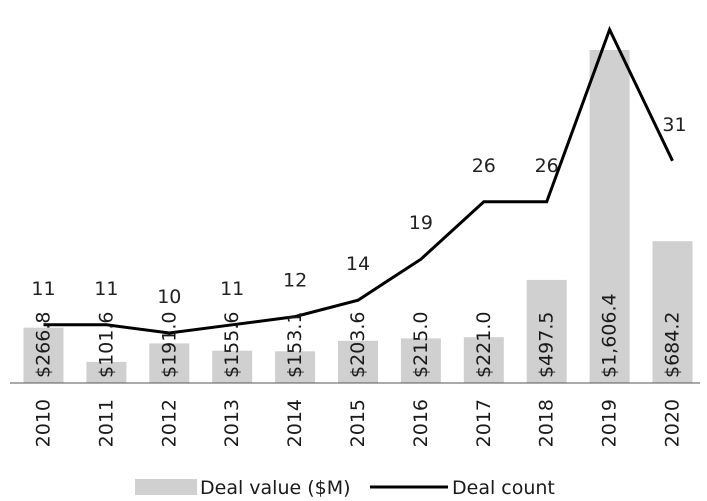 The image size is (707, 501). What do you see at coordinates (295, 281) in the screenshot?
I see `count-label-2014: 12` at bounding box center [295, 281].